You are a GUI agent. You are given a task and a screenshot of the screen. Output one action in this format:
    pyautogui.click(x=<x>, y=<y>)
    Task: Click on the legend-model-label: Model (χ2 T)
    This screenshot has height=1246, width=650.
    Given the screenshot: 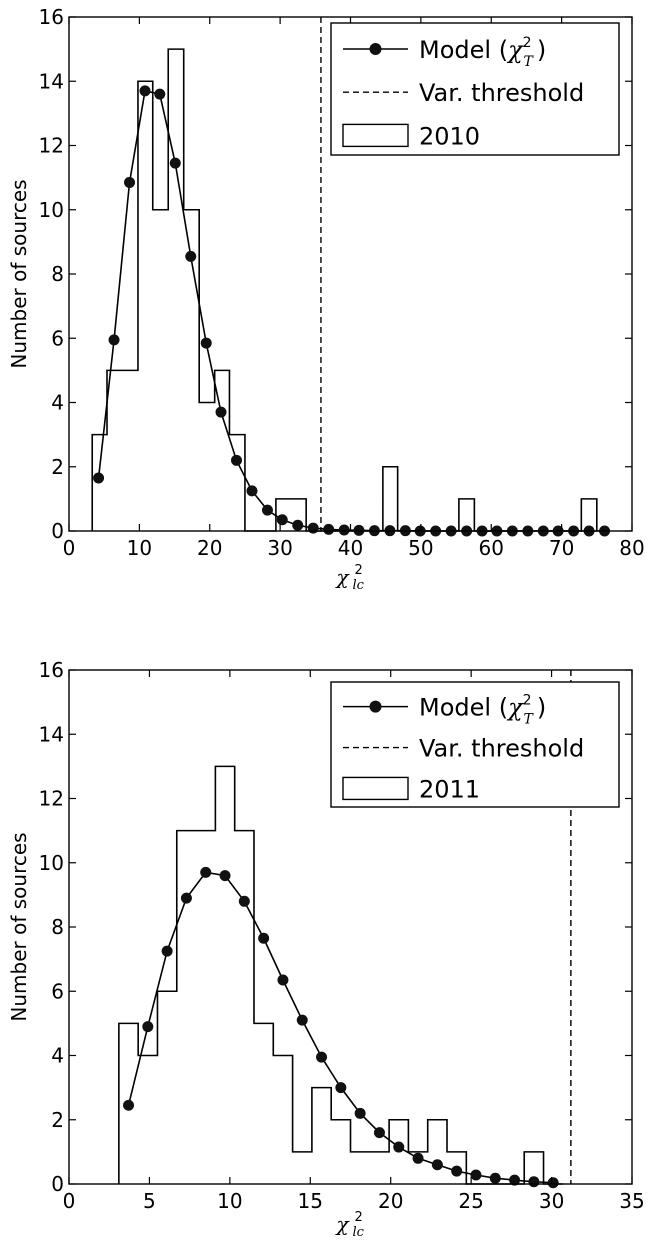 What is the action you would take?
    pyautogui.click(x=482, y=52)
    